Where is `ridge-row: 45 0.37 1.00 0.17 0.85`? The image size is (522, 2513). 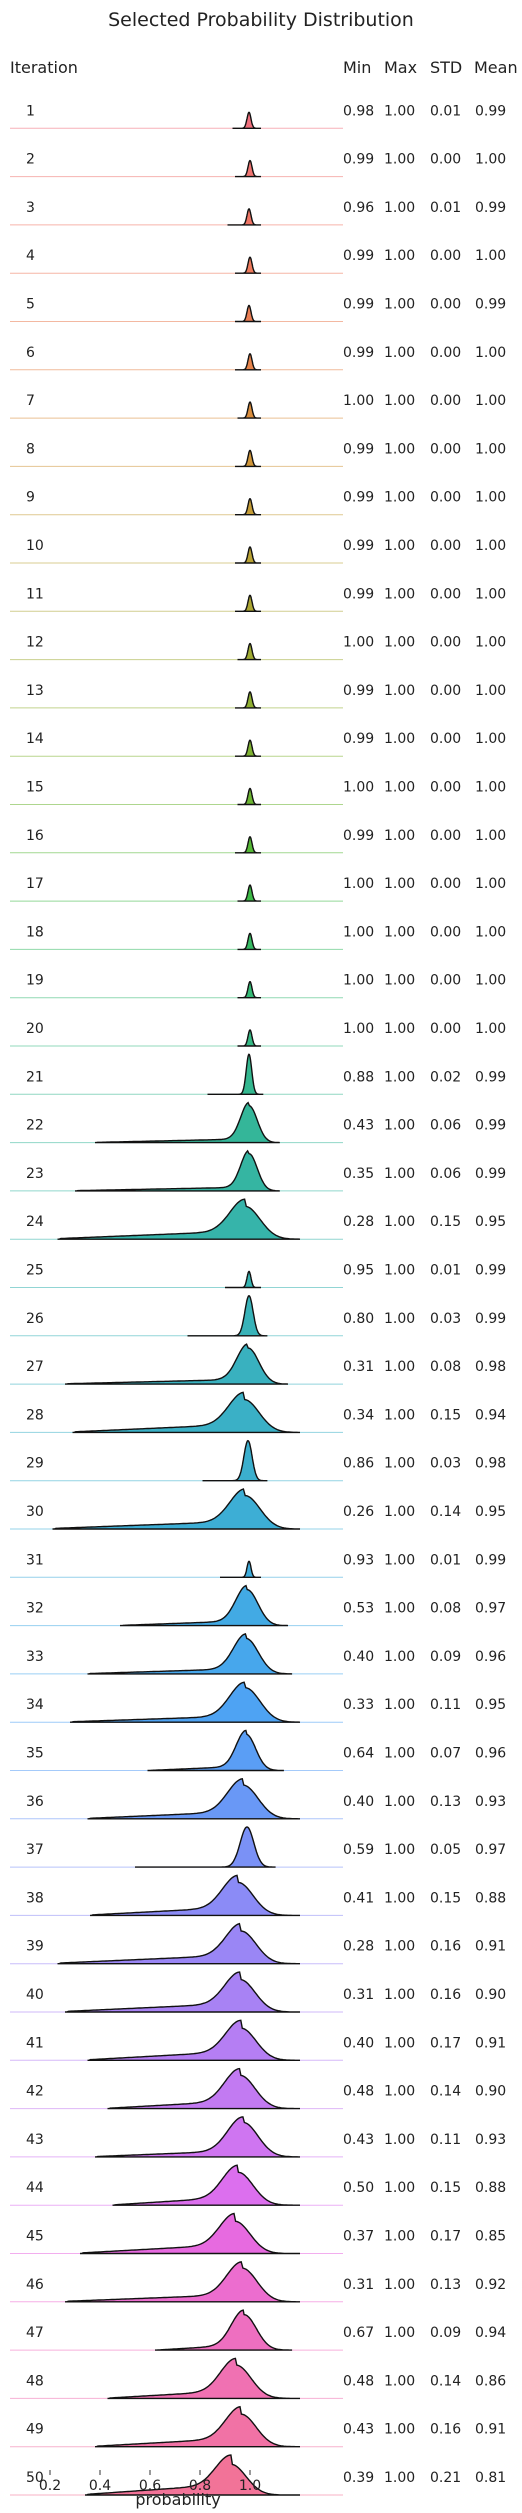 ridge-row: 45 0.37 1.00 0.17 0.85 is located at coordinates (258, 2233).